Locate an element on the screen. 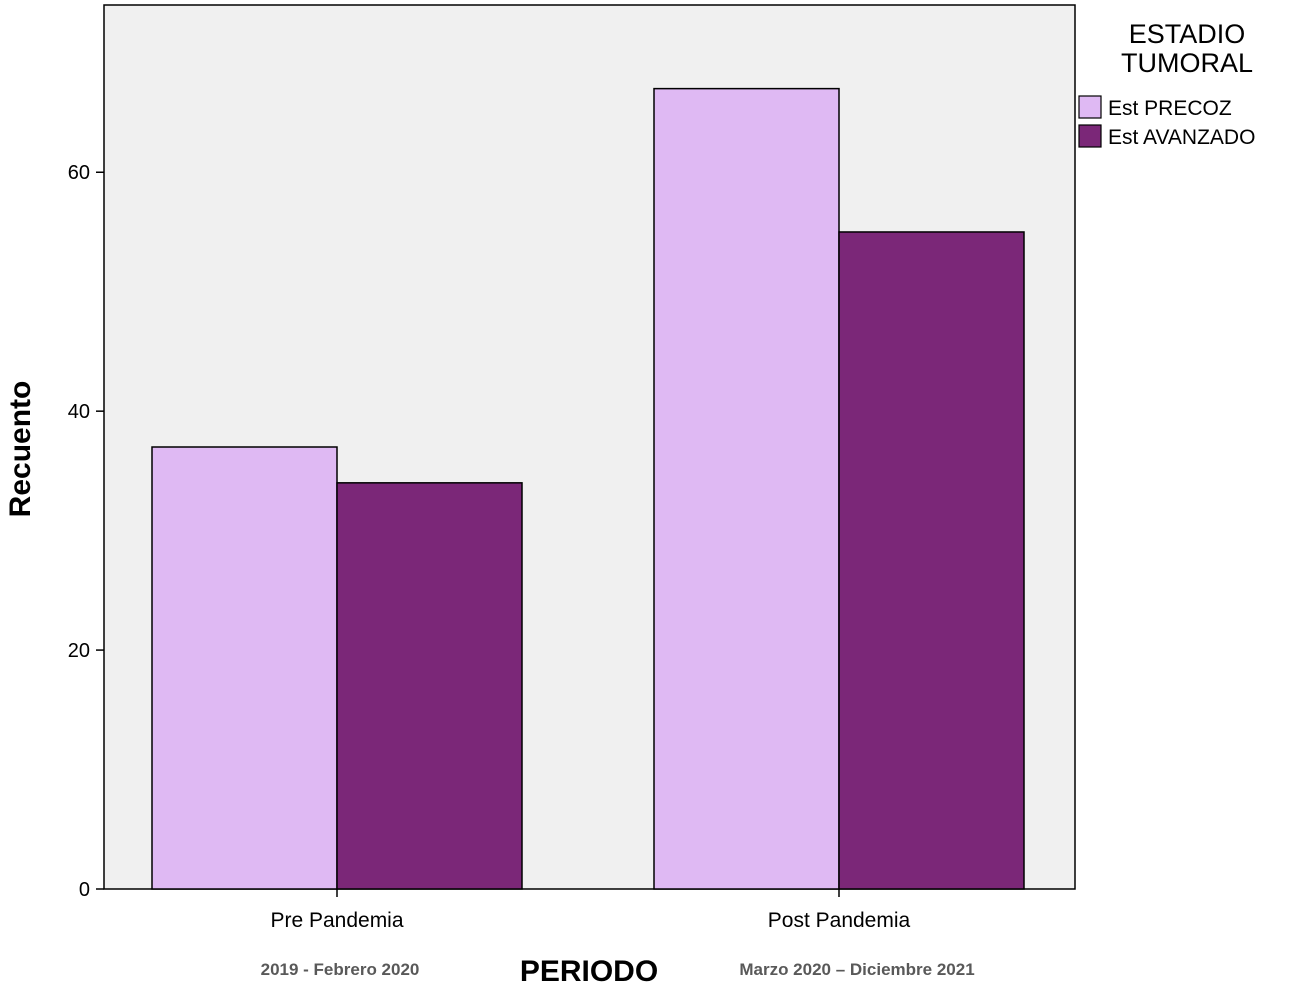 The width and height of the screenshot is (1299, 987). x-category-period-label: Marzo 2020 – Diciembre 2021 is located at coordinates (856, 969).